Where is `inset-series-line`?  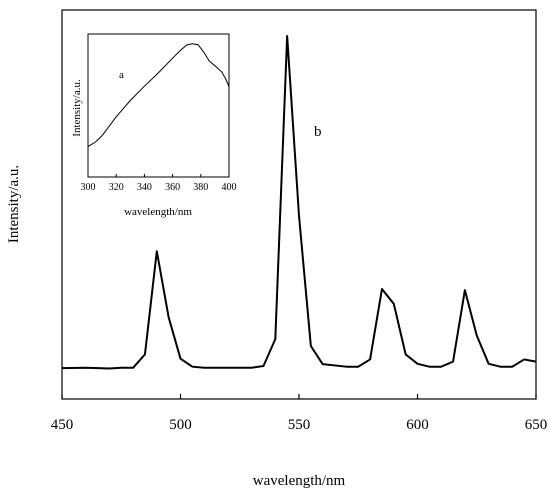
inset-series-line is located at coordinates (158, 95).